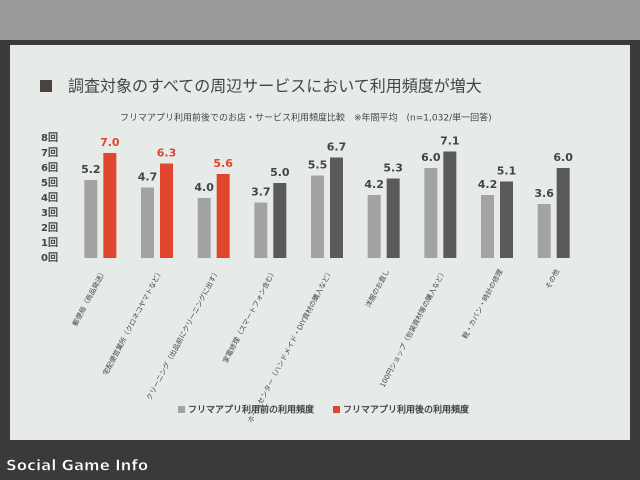  Describe the element at coordinates (320, 20) in the screenshot. I see `wall` at that location.